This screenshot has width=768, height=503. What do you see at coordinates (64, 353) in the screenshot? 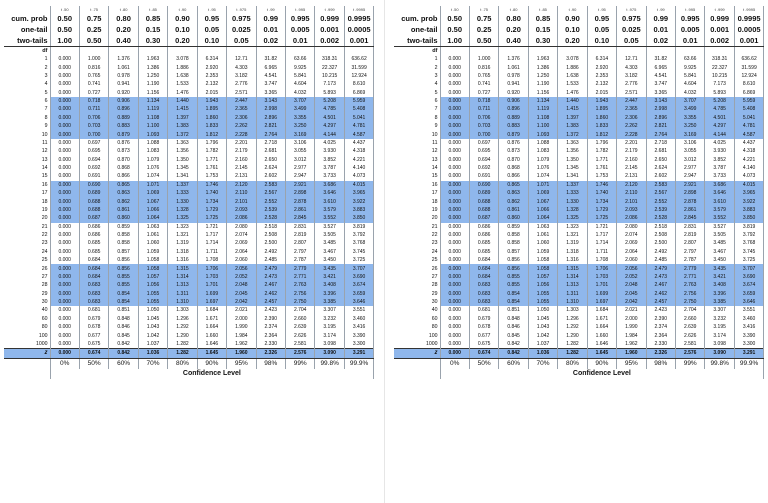
I see `z-value: 0.000` at bounding box center [64, 353].